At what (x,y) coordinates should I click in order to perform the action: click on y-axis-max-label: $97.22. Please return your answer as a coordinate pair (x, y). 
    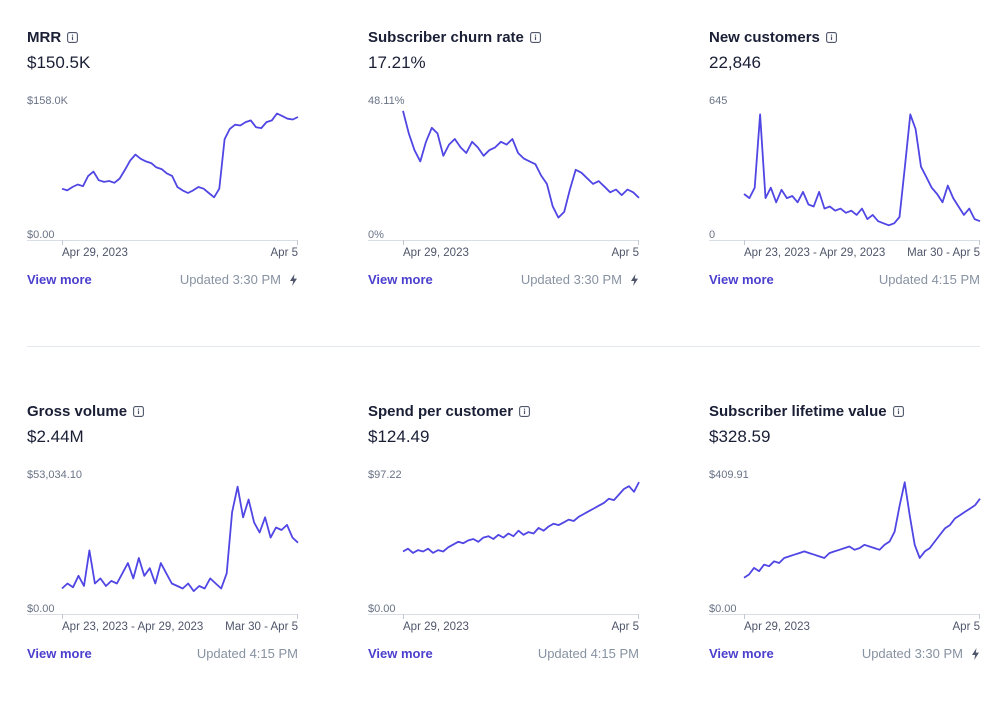
    Looking at the image, I should click on (385, 475).